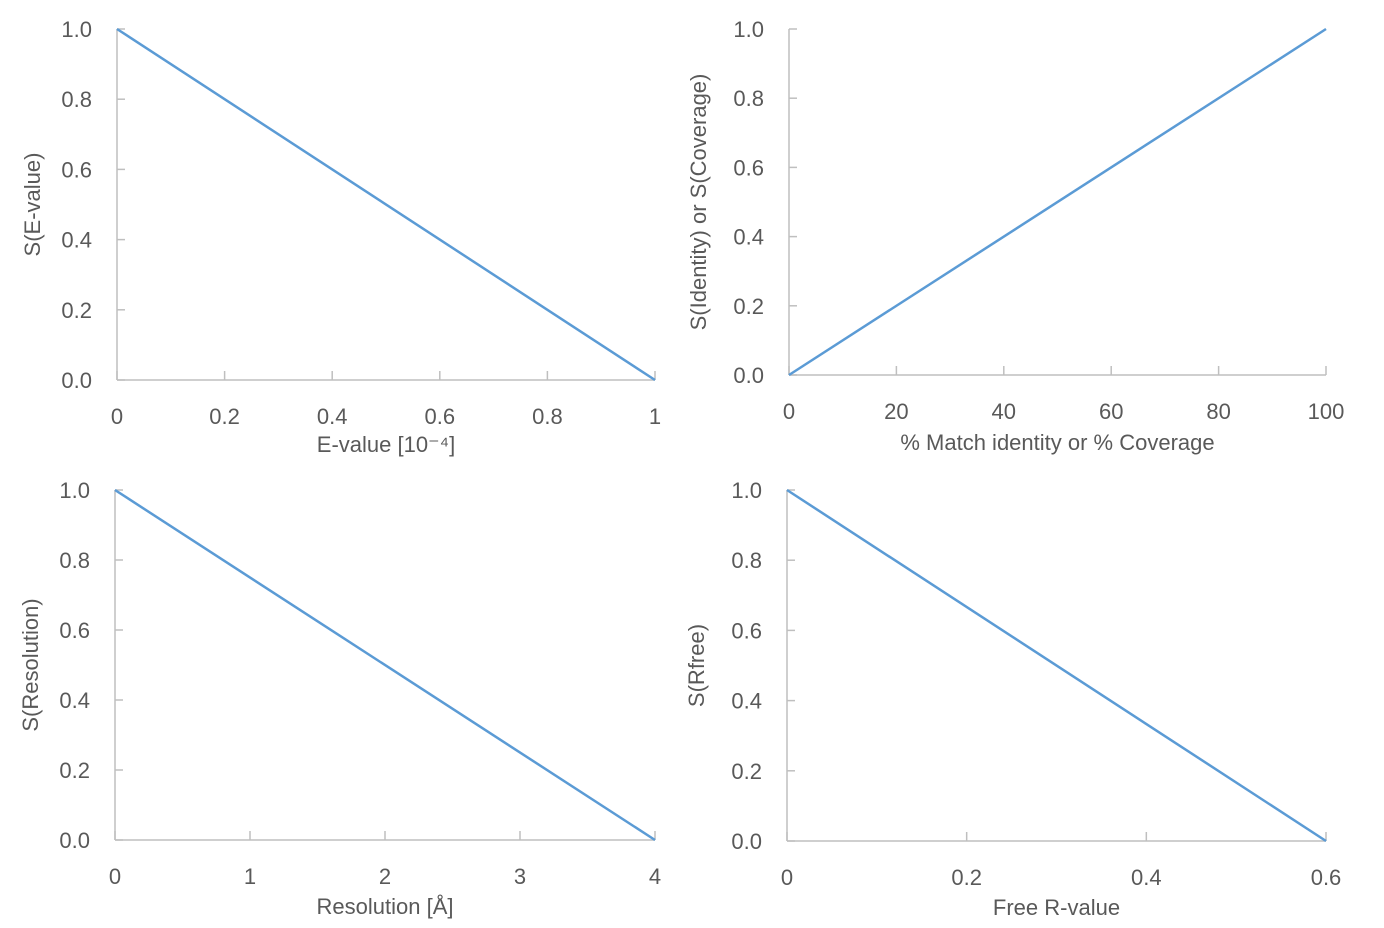 Image resolution: width=1384 pixels, height=928 pixels. What do you see at coordinates (547, 416) in the screenshot?
I see `x-tick-label: 0.8` at bounding box center [547, 416].